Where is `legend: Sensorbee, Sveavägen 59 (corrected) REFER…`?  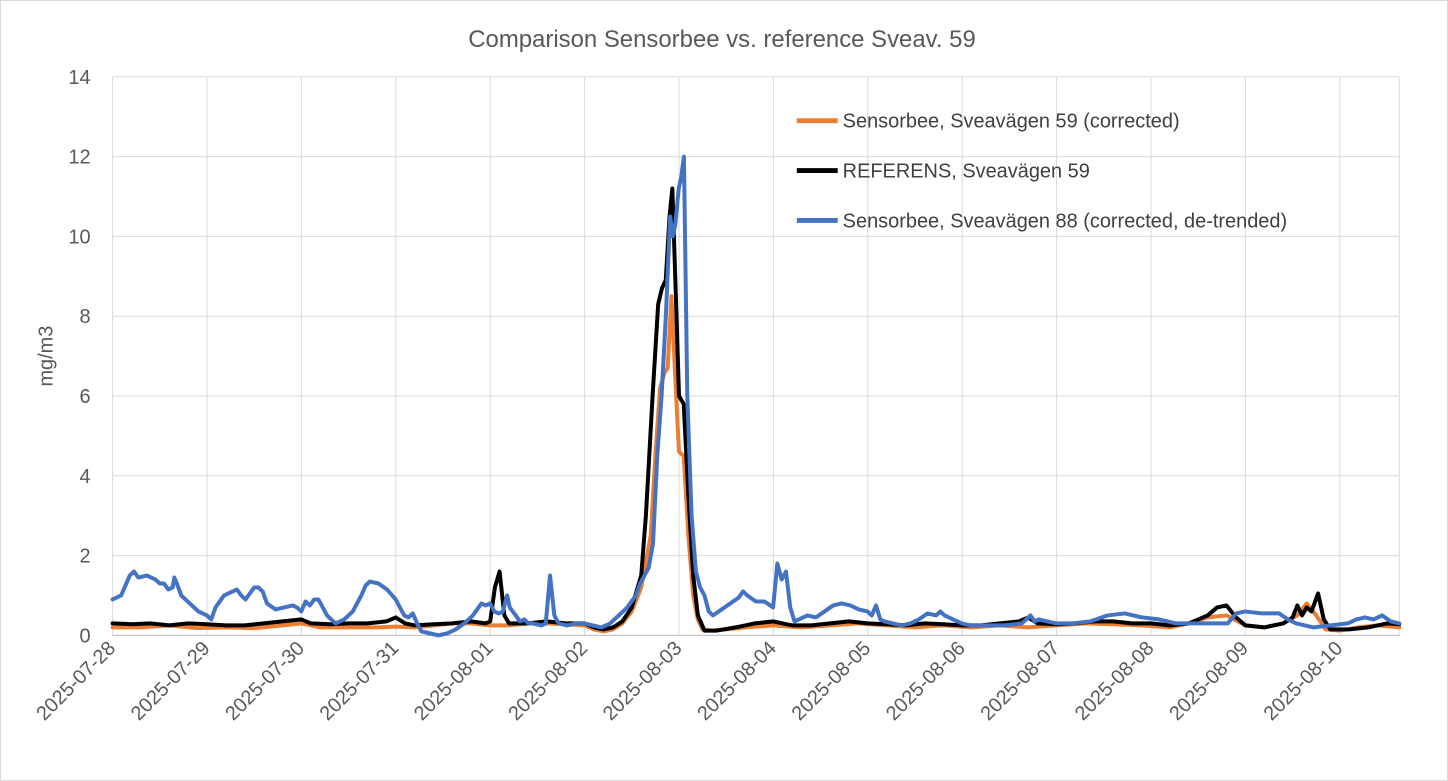 legend: Sensorbee, Sveavägen 59 (corrected) REFER… is located at coordinates (1041, 171).